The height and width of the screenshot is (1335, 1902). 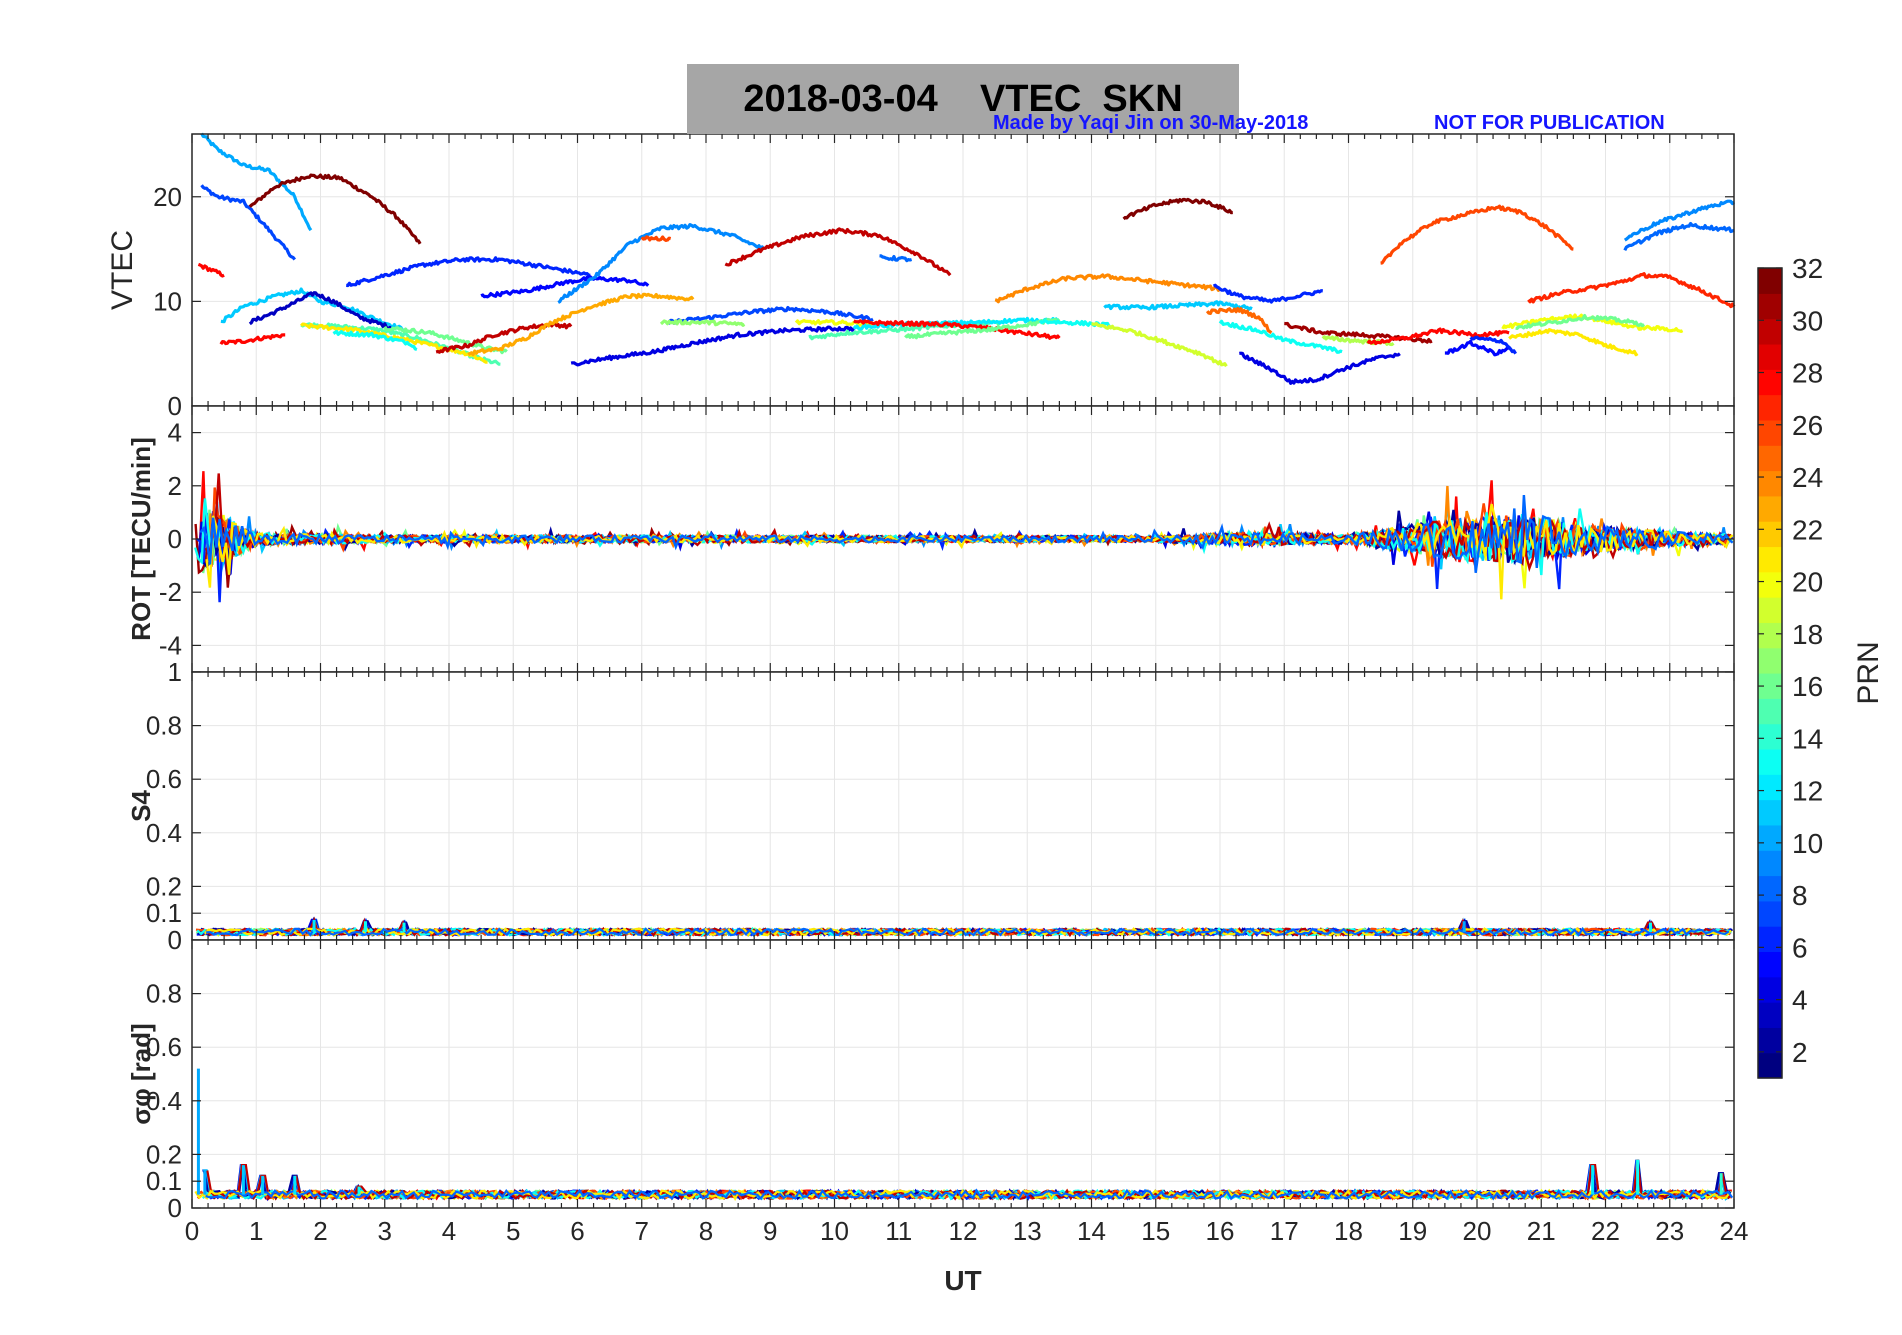 I want to click on rot-trace, so click(x=966, y=534).